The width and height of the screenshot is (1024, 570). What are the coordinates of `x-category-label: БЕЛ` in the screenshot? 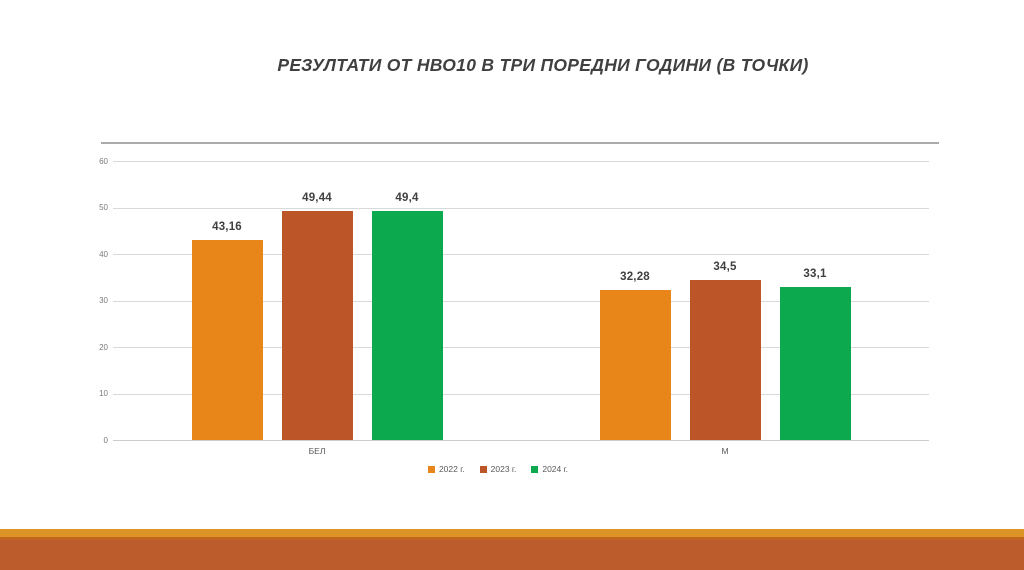 It's located at (317, 451).